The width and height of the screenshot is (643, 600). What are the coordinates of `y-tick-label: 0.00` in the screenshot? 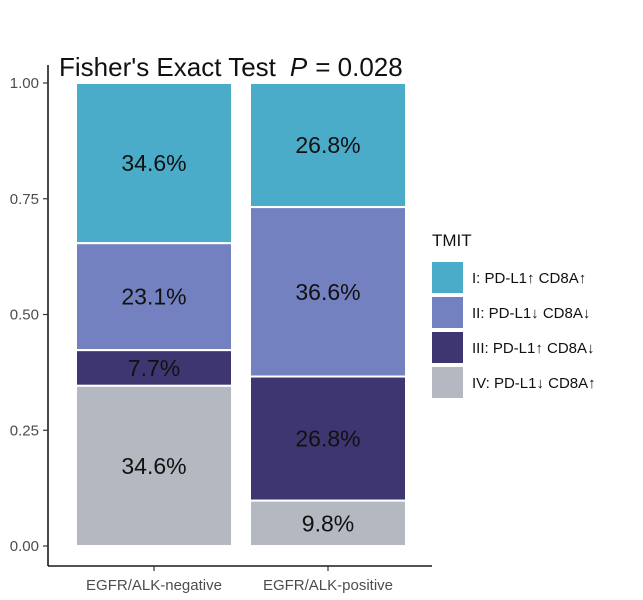 It's located at (24, 546).